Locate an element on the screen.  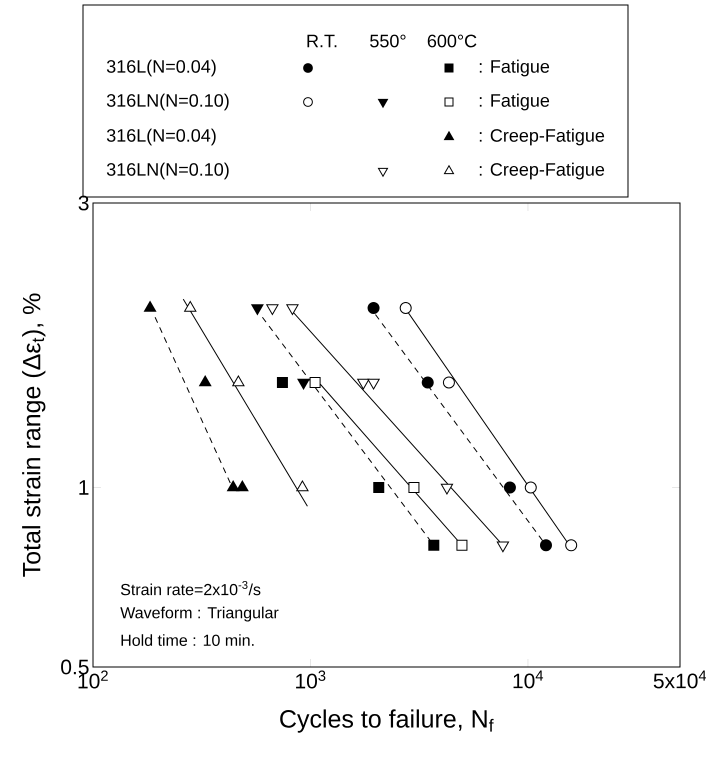
y-tick-label: 1 is located at coordinates (83, 487).